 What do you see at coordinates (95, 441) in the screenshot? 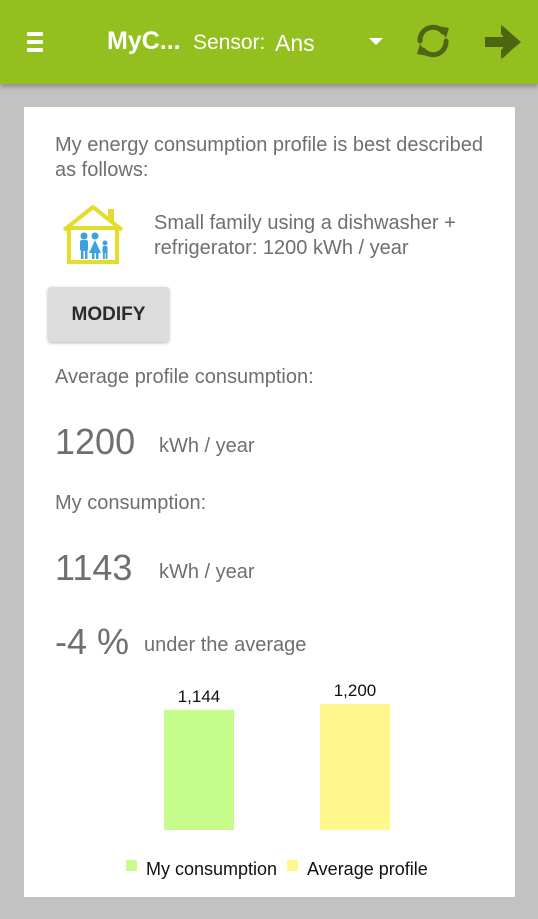
I see `average-consumption-value: 1200` at bounding box center [95, 441].